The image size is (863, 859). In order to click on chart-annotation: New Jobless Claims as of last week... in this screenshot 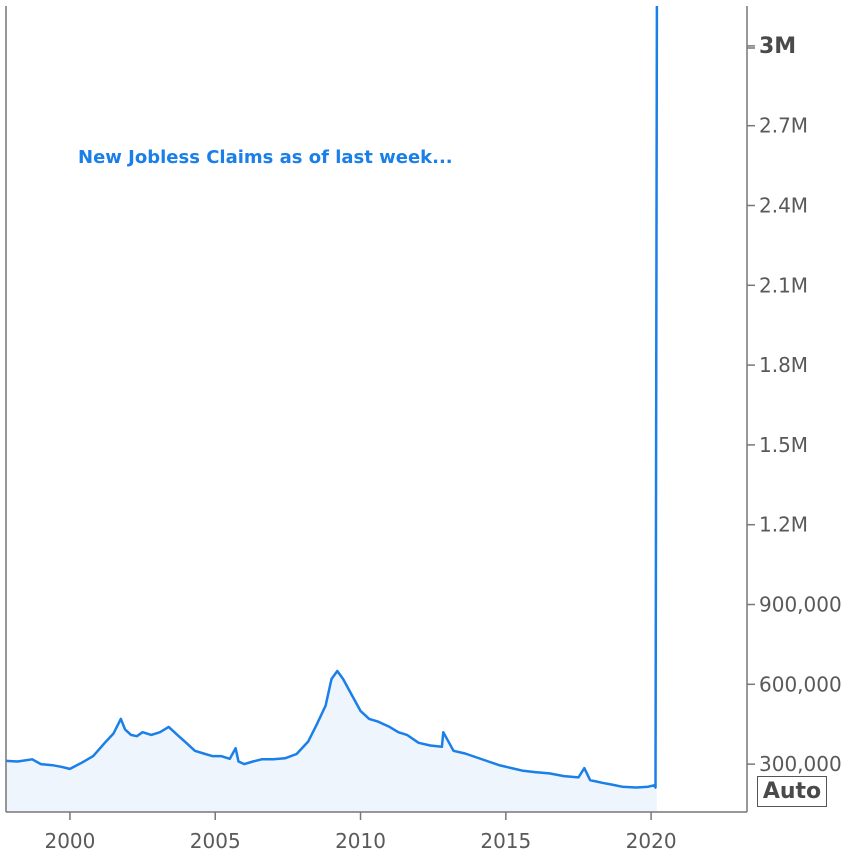, I will do `click(265, 157)`.